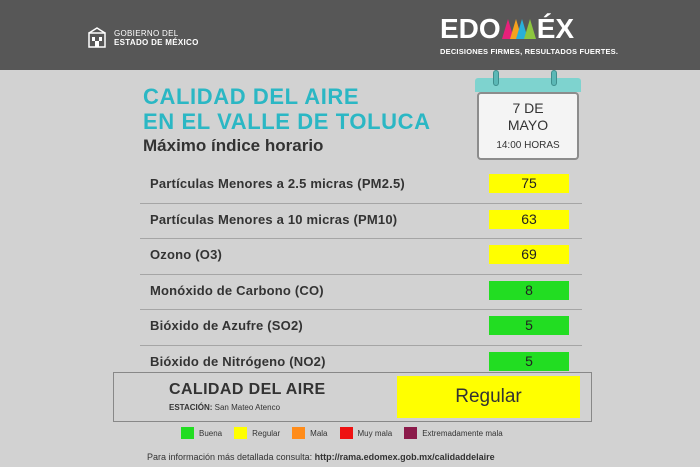 This screenshot has height=467, width=700. Describe the element at coordinates (529, 254) in the screenshot. I see `pollutant-value: 69` at that location.